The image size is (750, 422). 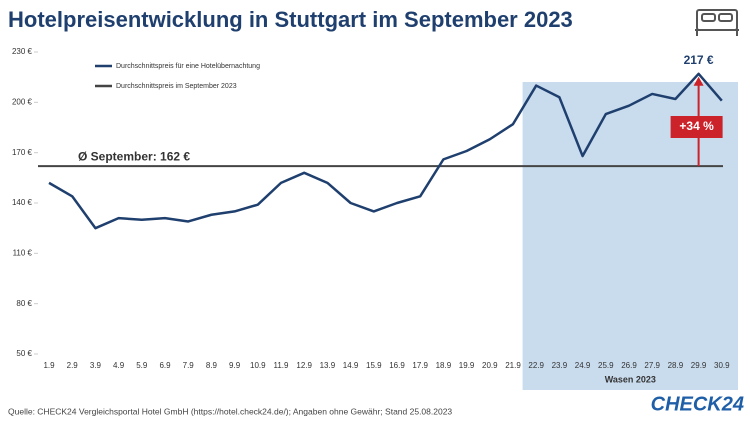 I want to click on y-tick-label: 80 €, so click(x=24, y=303).